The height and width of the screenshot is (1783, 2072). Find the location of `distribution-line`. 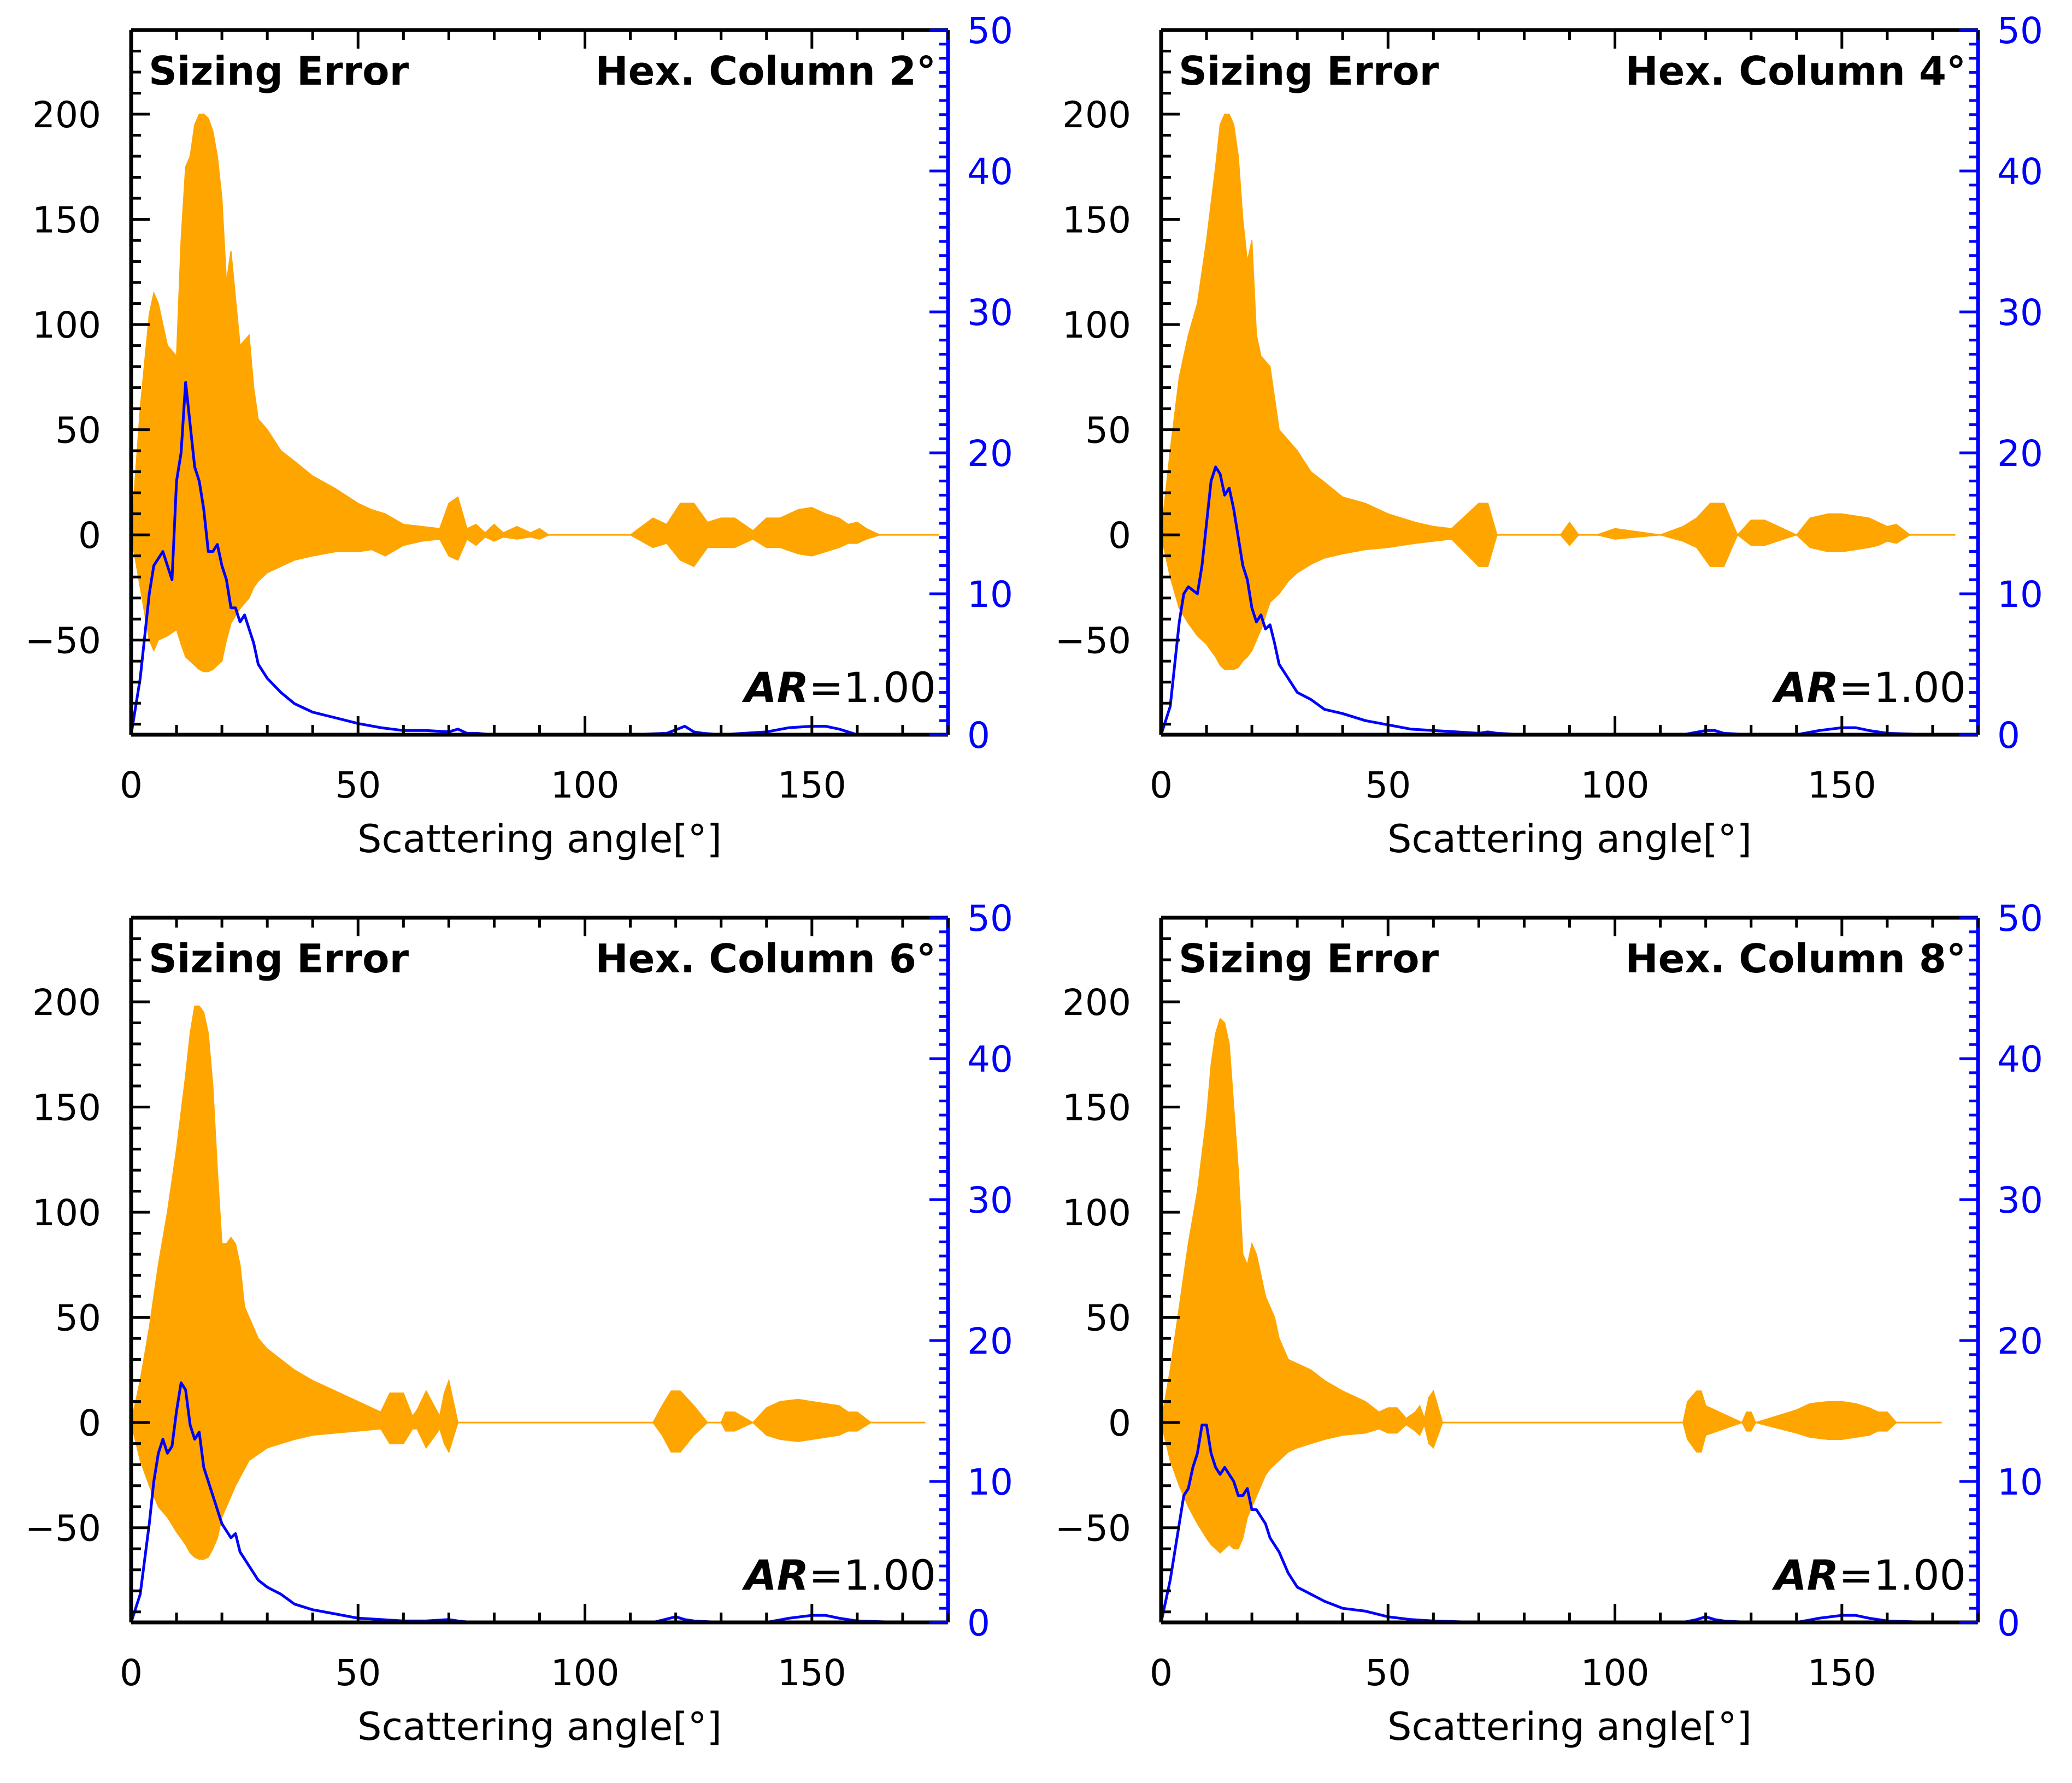

distribution-line is located at coordinates (1569, 1523).